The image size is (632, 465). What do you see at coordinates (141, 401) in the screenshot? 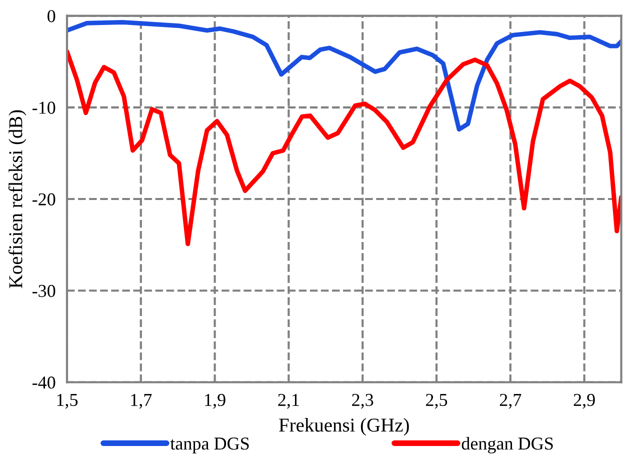
I see `x-tick-label: 1,7` at bounding box center [141, 401].